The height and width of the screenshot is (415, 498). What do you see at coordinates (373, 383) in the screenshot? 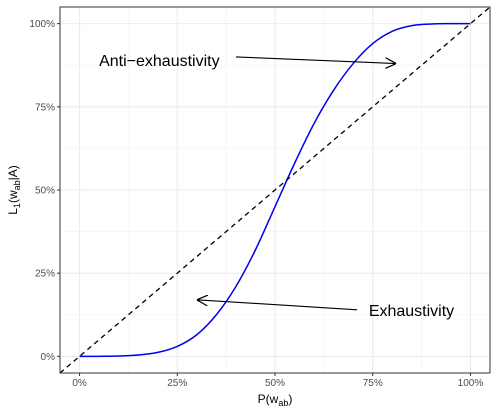
I see `x-tick-label: 75%` at bounding box center [373, 383].